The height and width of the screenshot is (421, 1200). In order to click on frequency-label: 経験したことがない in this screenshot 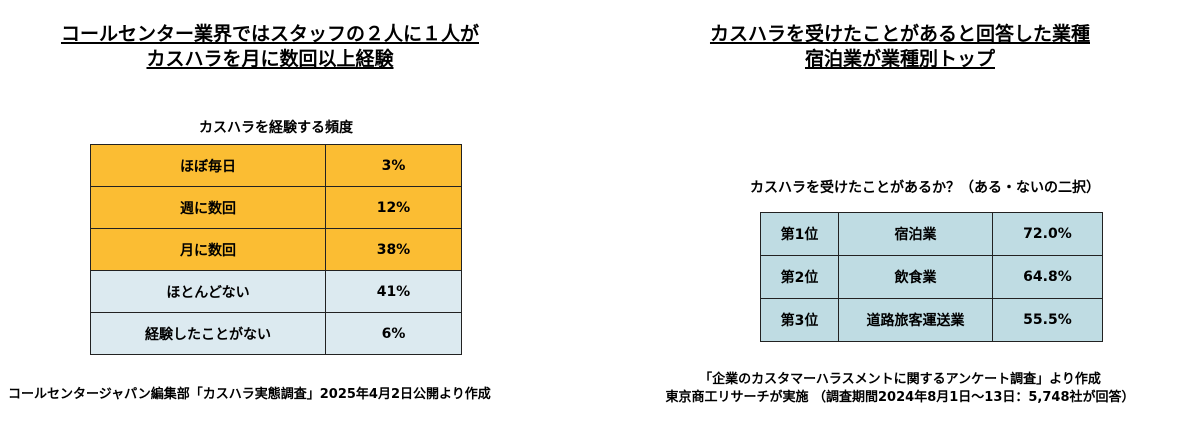, I will do `click(208, 333)`.